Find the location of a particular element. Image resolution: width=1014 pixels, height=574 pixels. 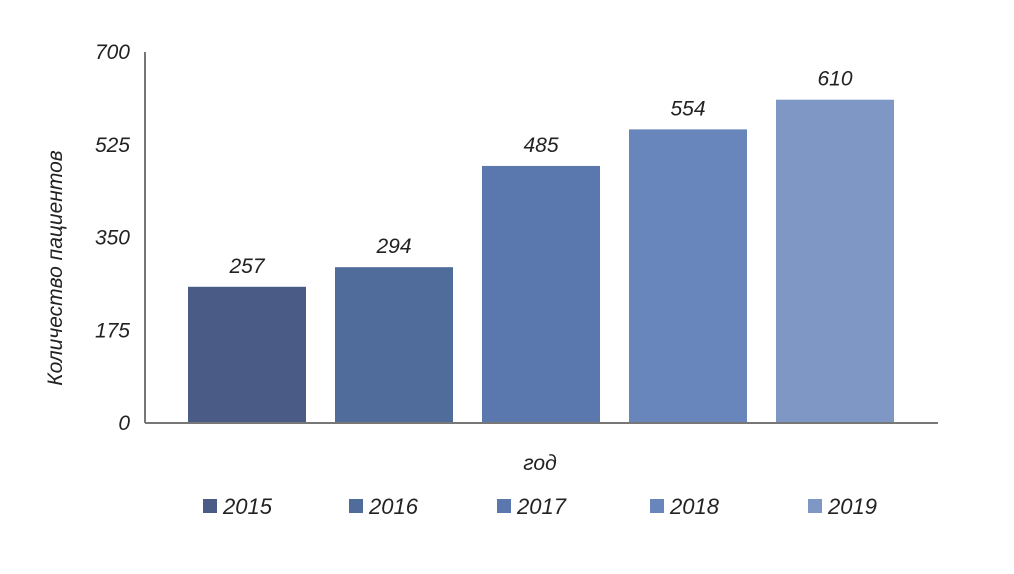

bar-2019 is located at coordinates (835, 261).